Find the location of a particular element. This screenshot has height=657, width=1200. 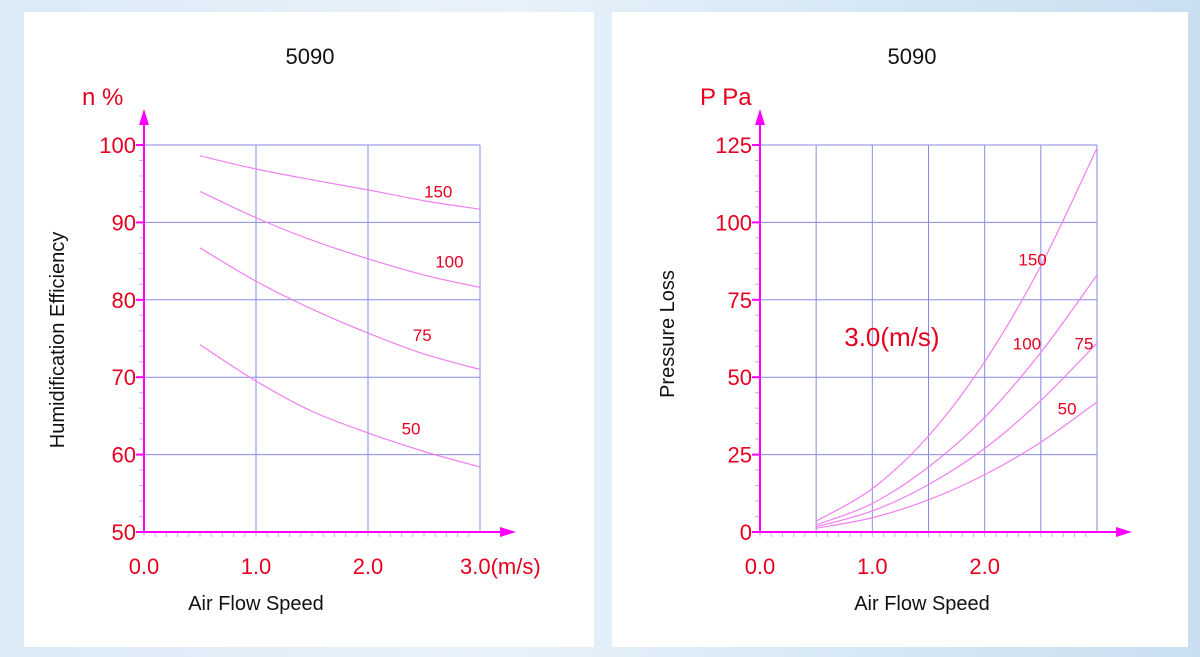

y-tick-label: 90 is located at coordinates (124, 222).